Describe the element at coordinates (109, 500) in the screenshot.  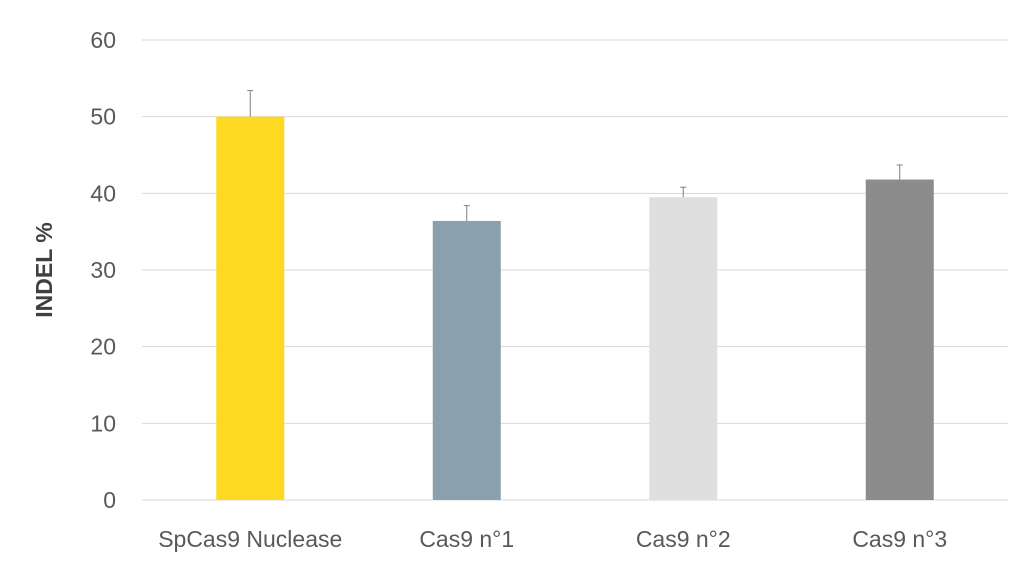
I see `y-tick-label: 0` at that location.